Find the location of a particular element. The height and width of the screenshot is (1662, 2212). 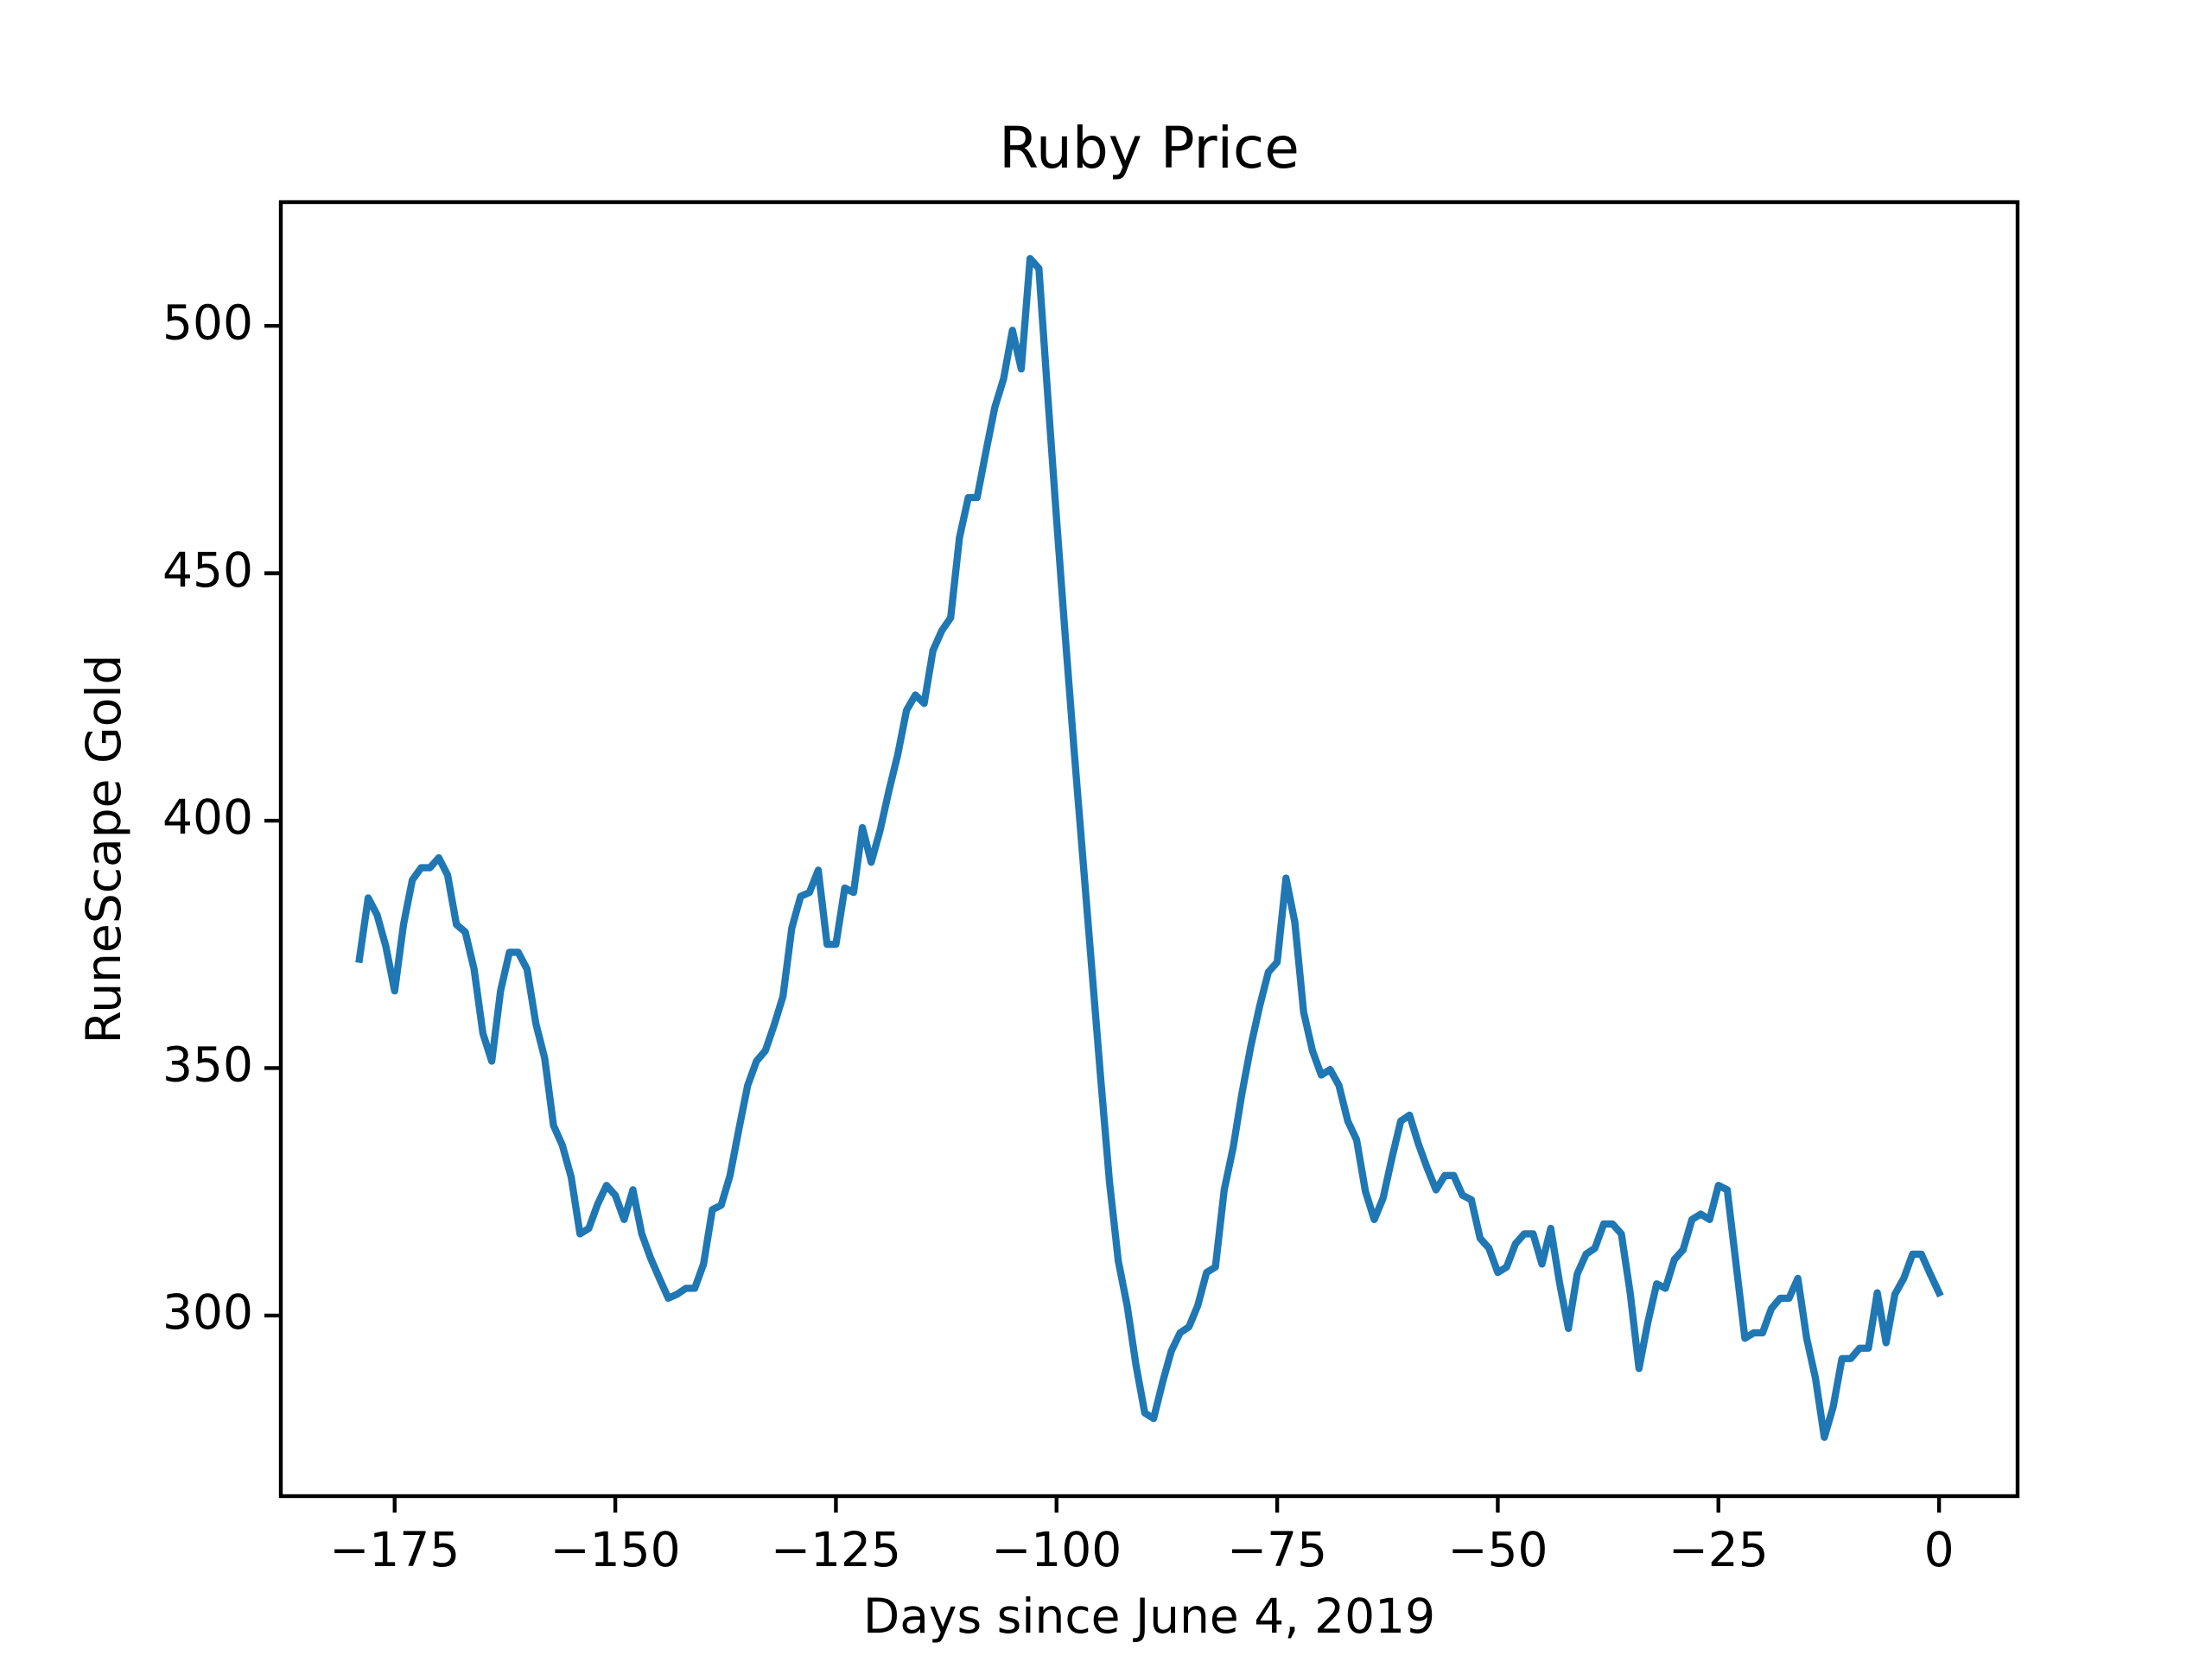

y-axis-label: RuneScape Gold is located at coordinates (103, 849).